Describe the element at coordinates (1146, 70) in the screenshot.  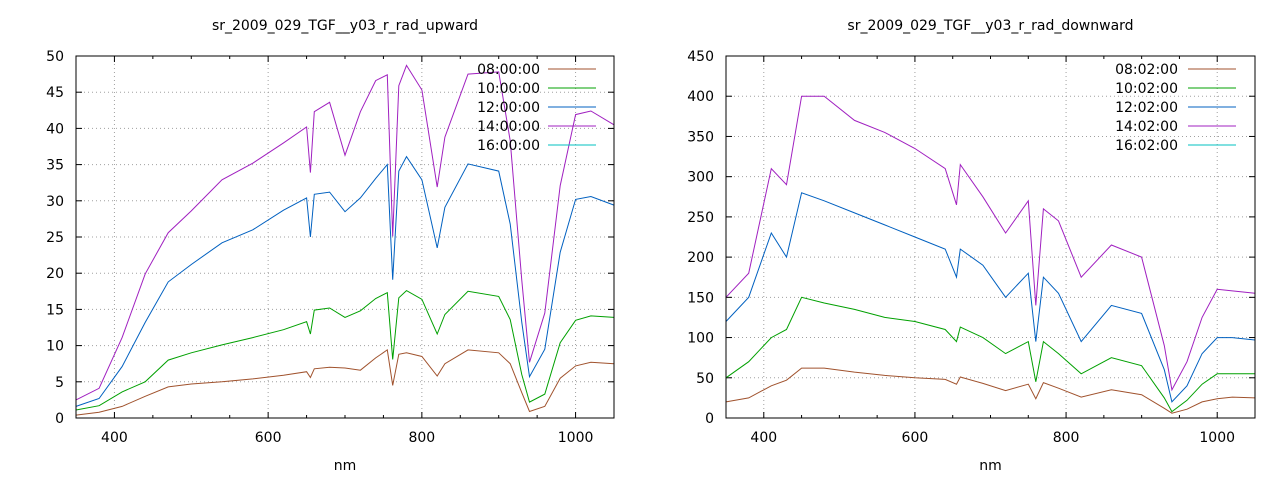
I see `legend-label: 08:02:00` at that location.